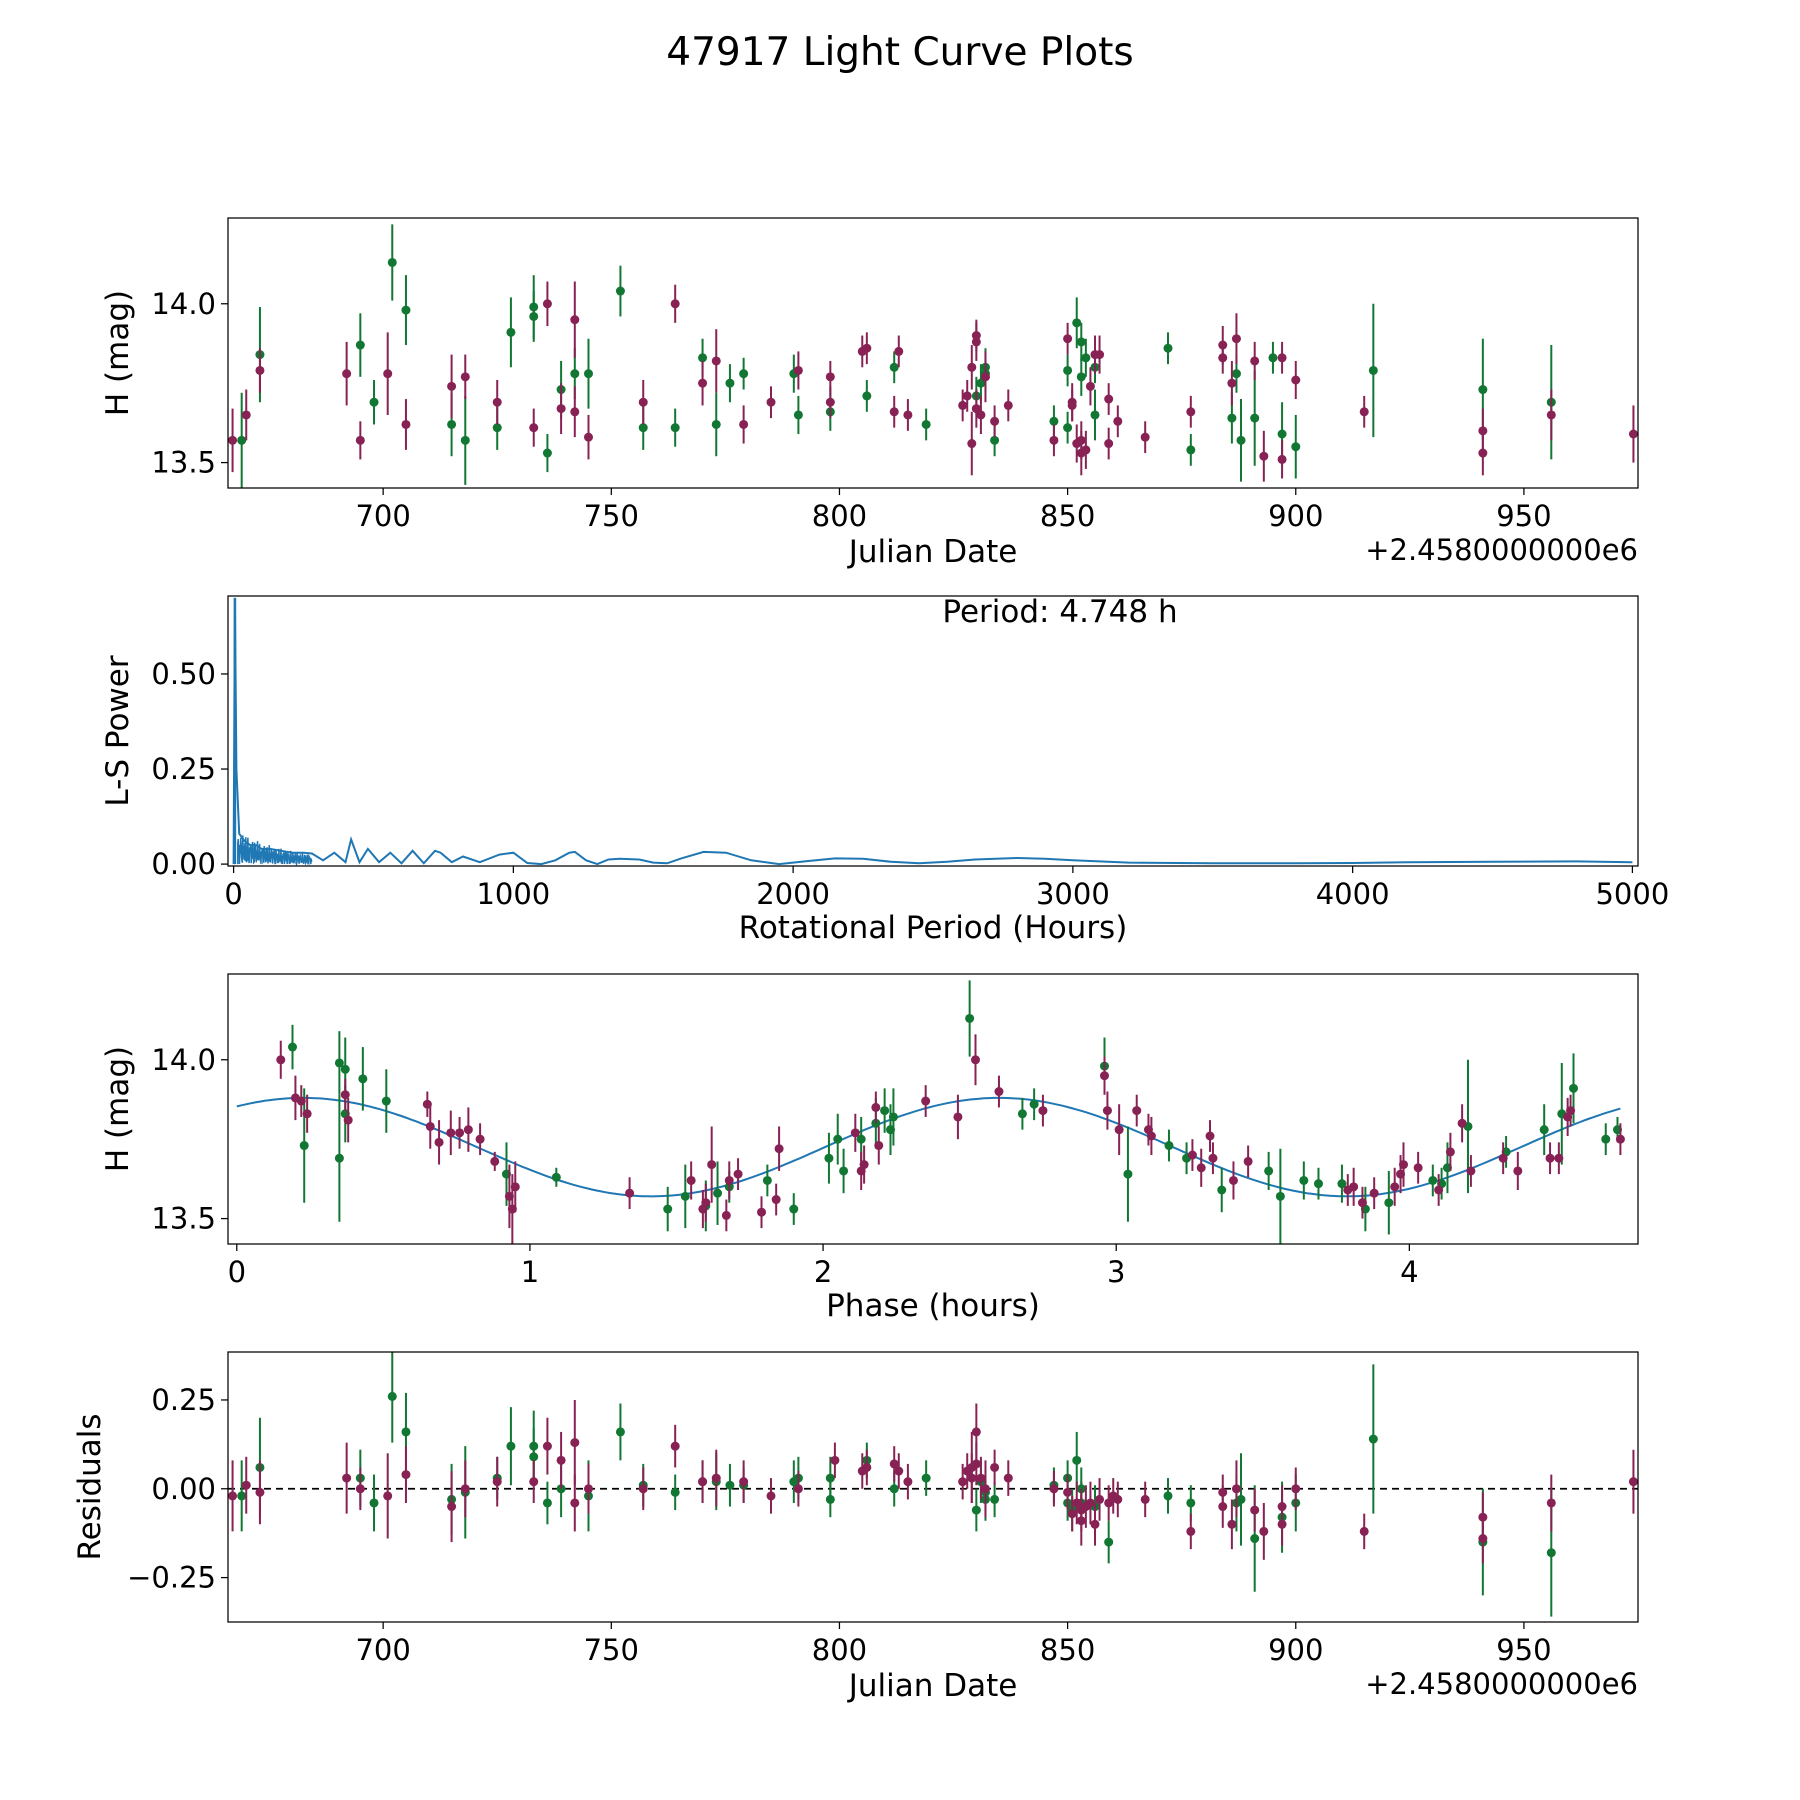 The width and height of the screenshot is (1800, 1800). What do you see at coordinates (784, 1166) in the screenshot?
I see `phased-ticks: 0 1 2 3 4 13.5 14.0` at bounding box center [784, 1166].